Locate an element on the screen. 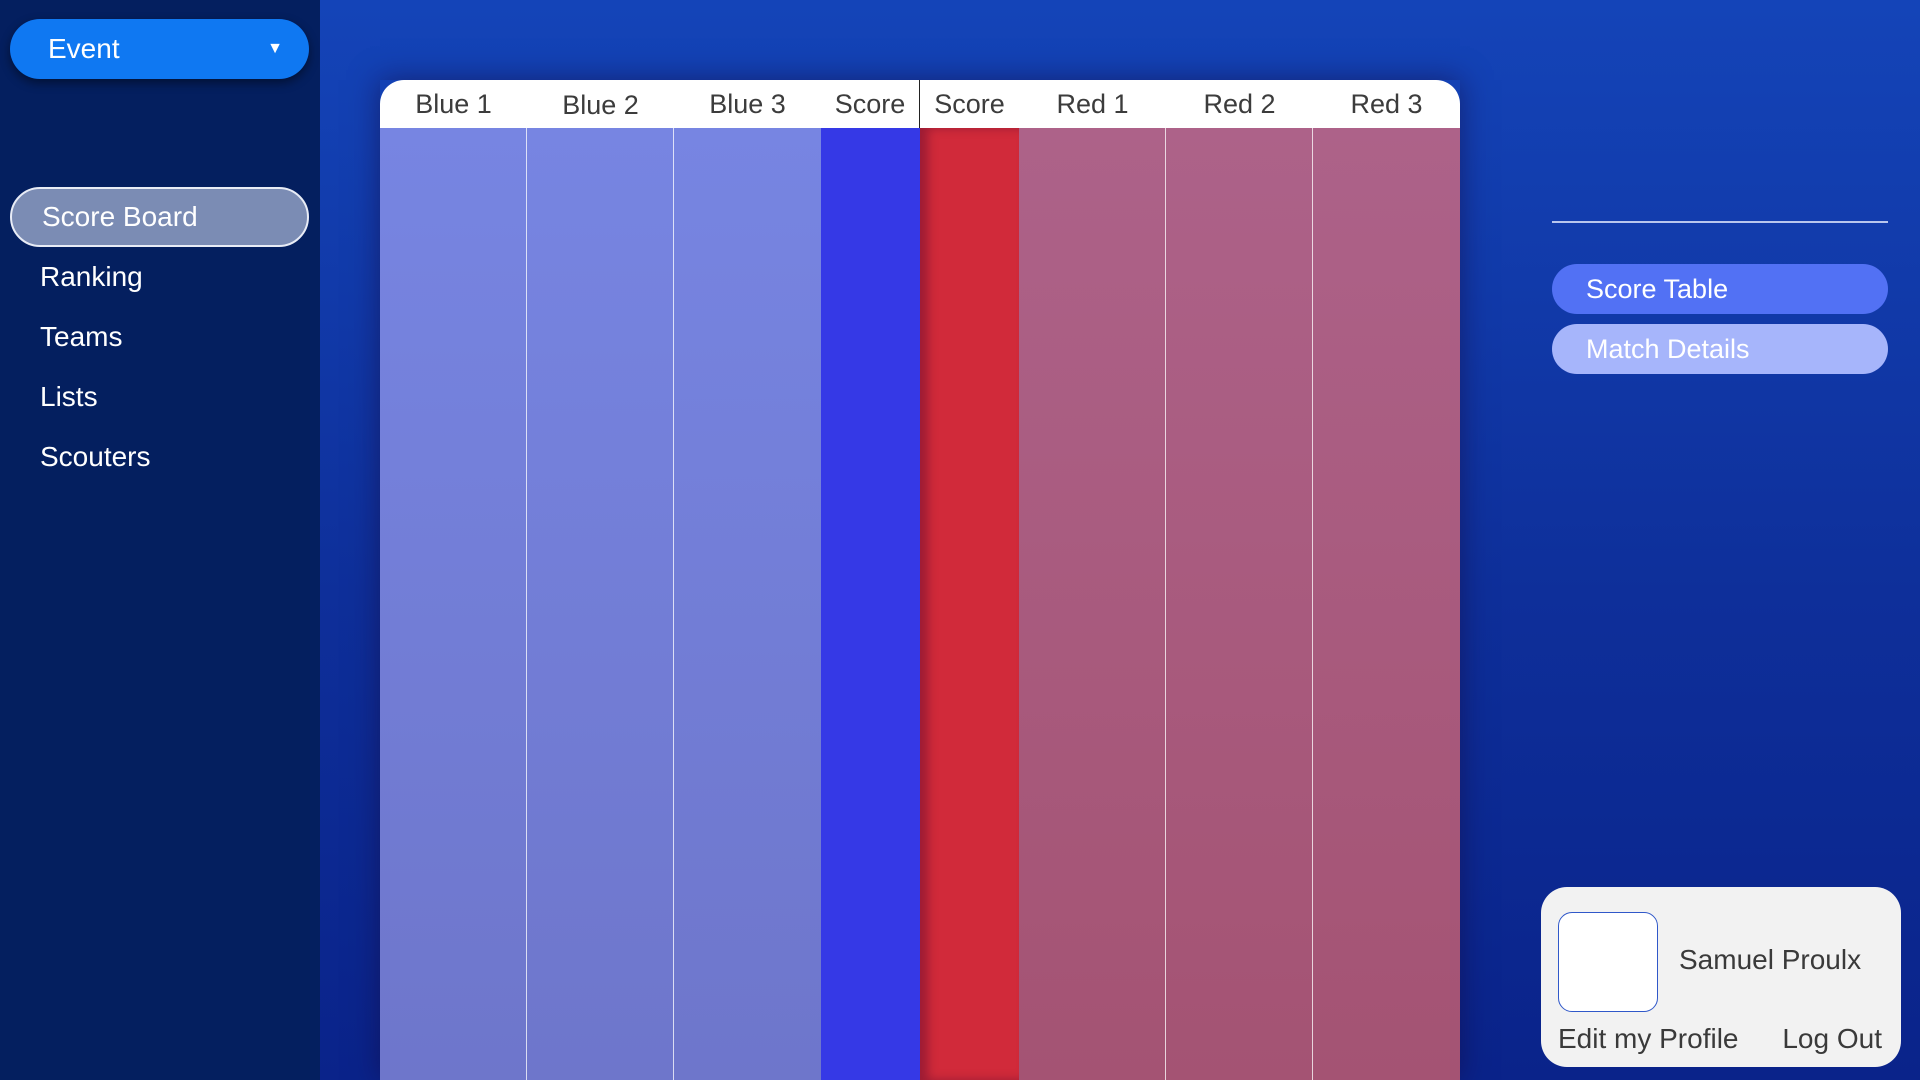 The height and width of the screenshot is (1080, 1920). header-divider is located at coordinates (919, 104).